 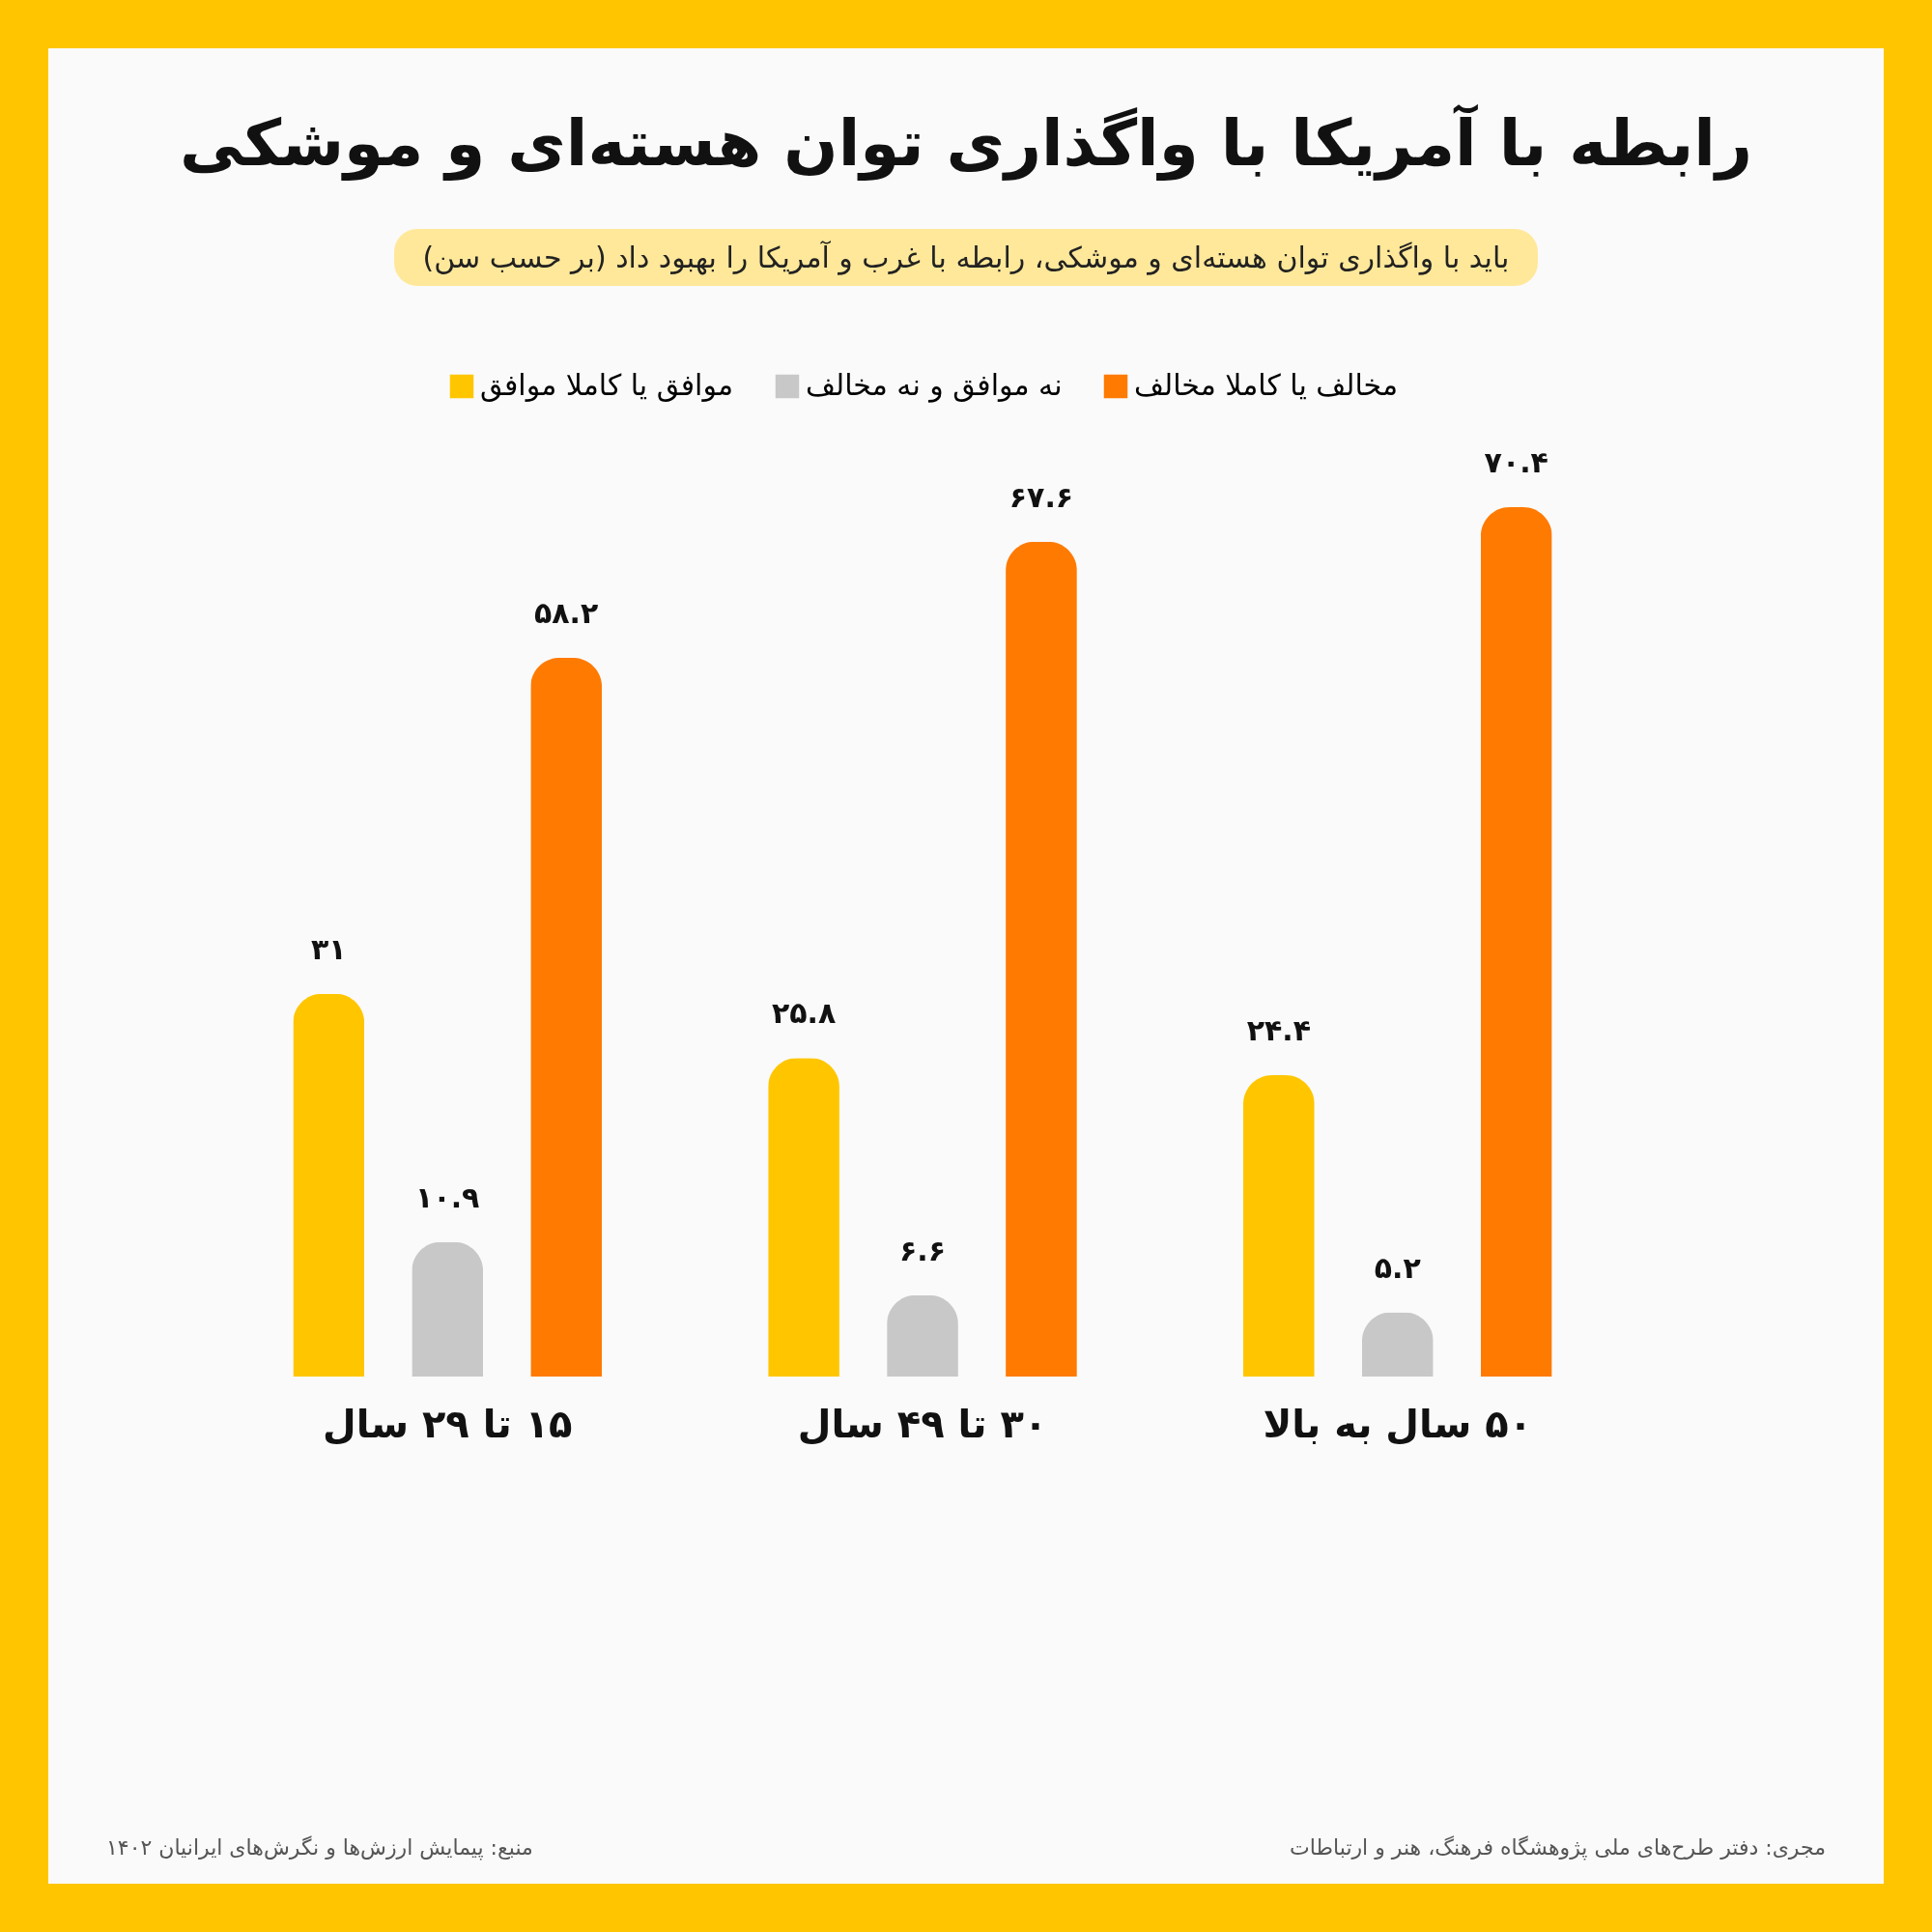 I want to click on legend-label: مخالف یا کاملا مخالف, so click(x=1266, y=385).